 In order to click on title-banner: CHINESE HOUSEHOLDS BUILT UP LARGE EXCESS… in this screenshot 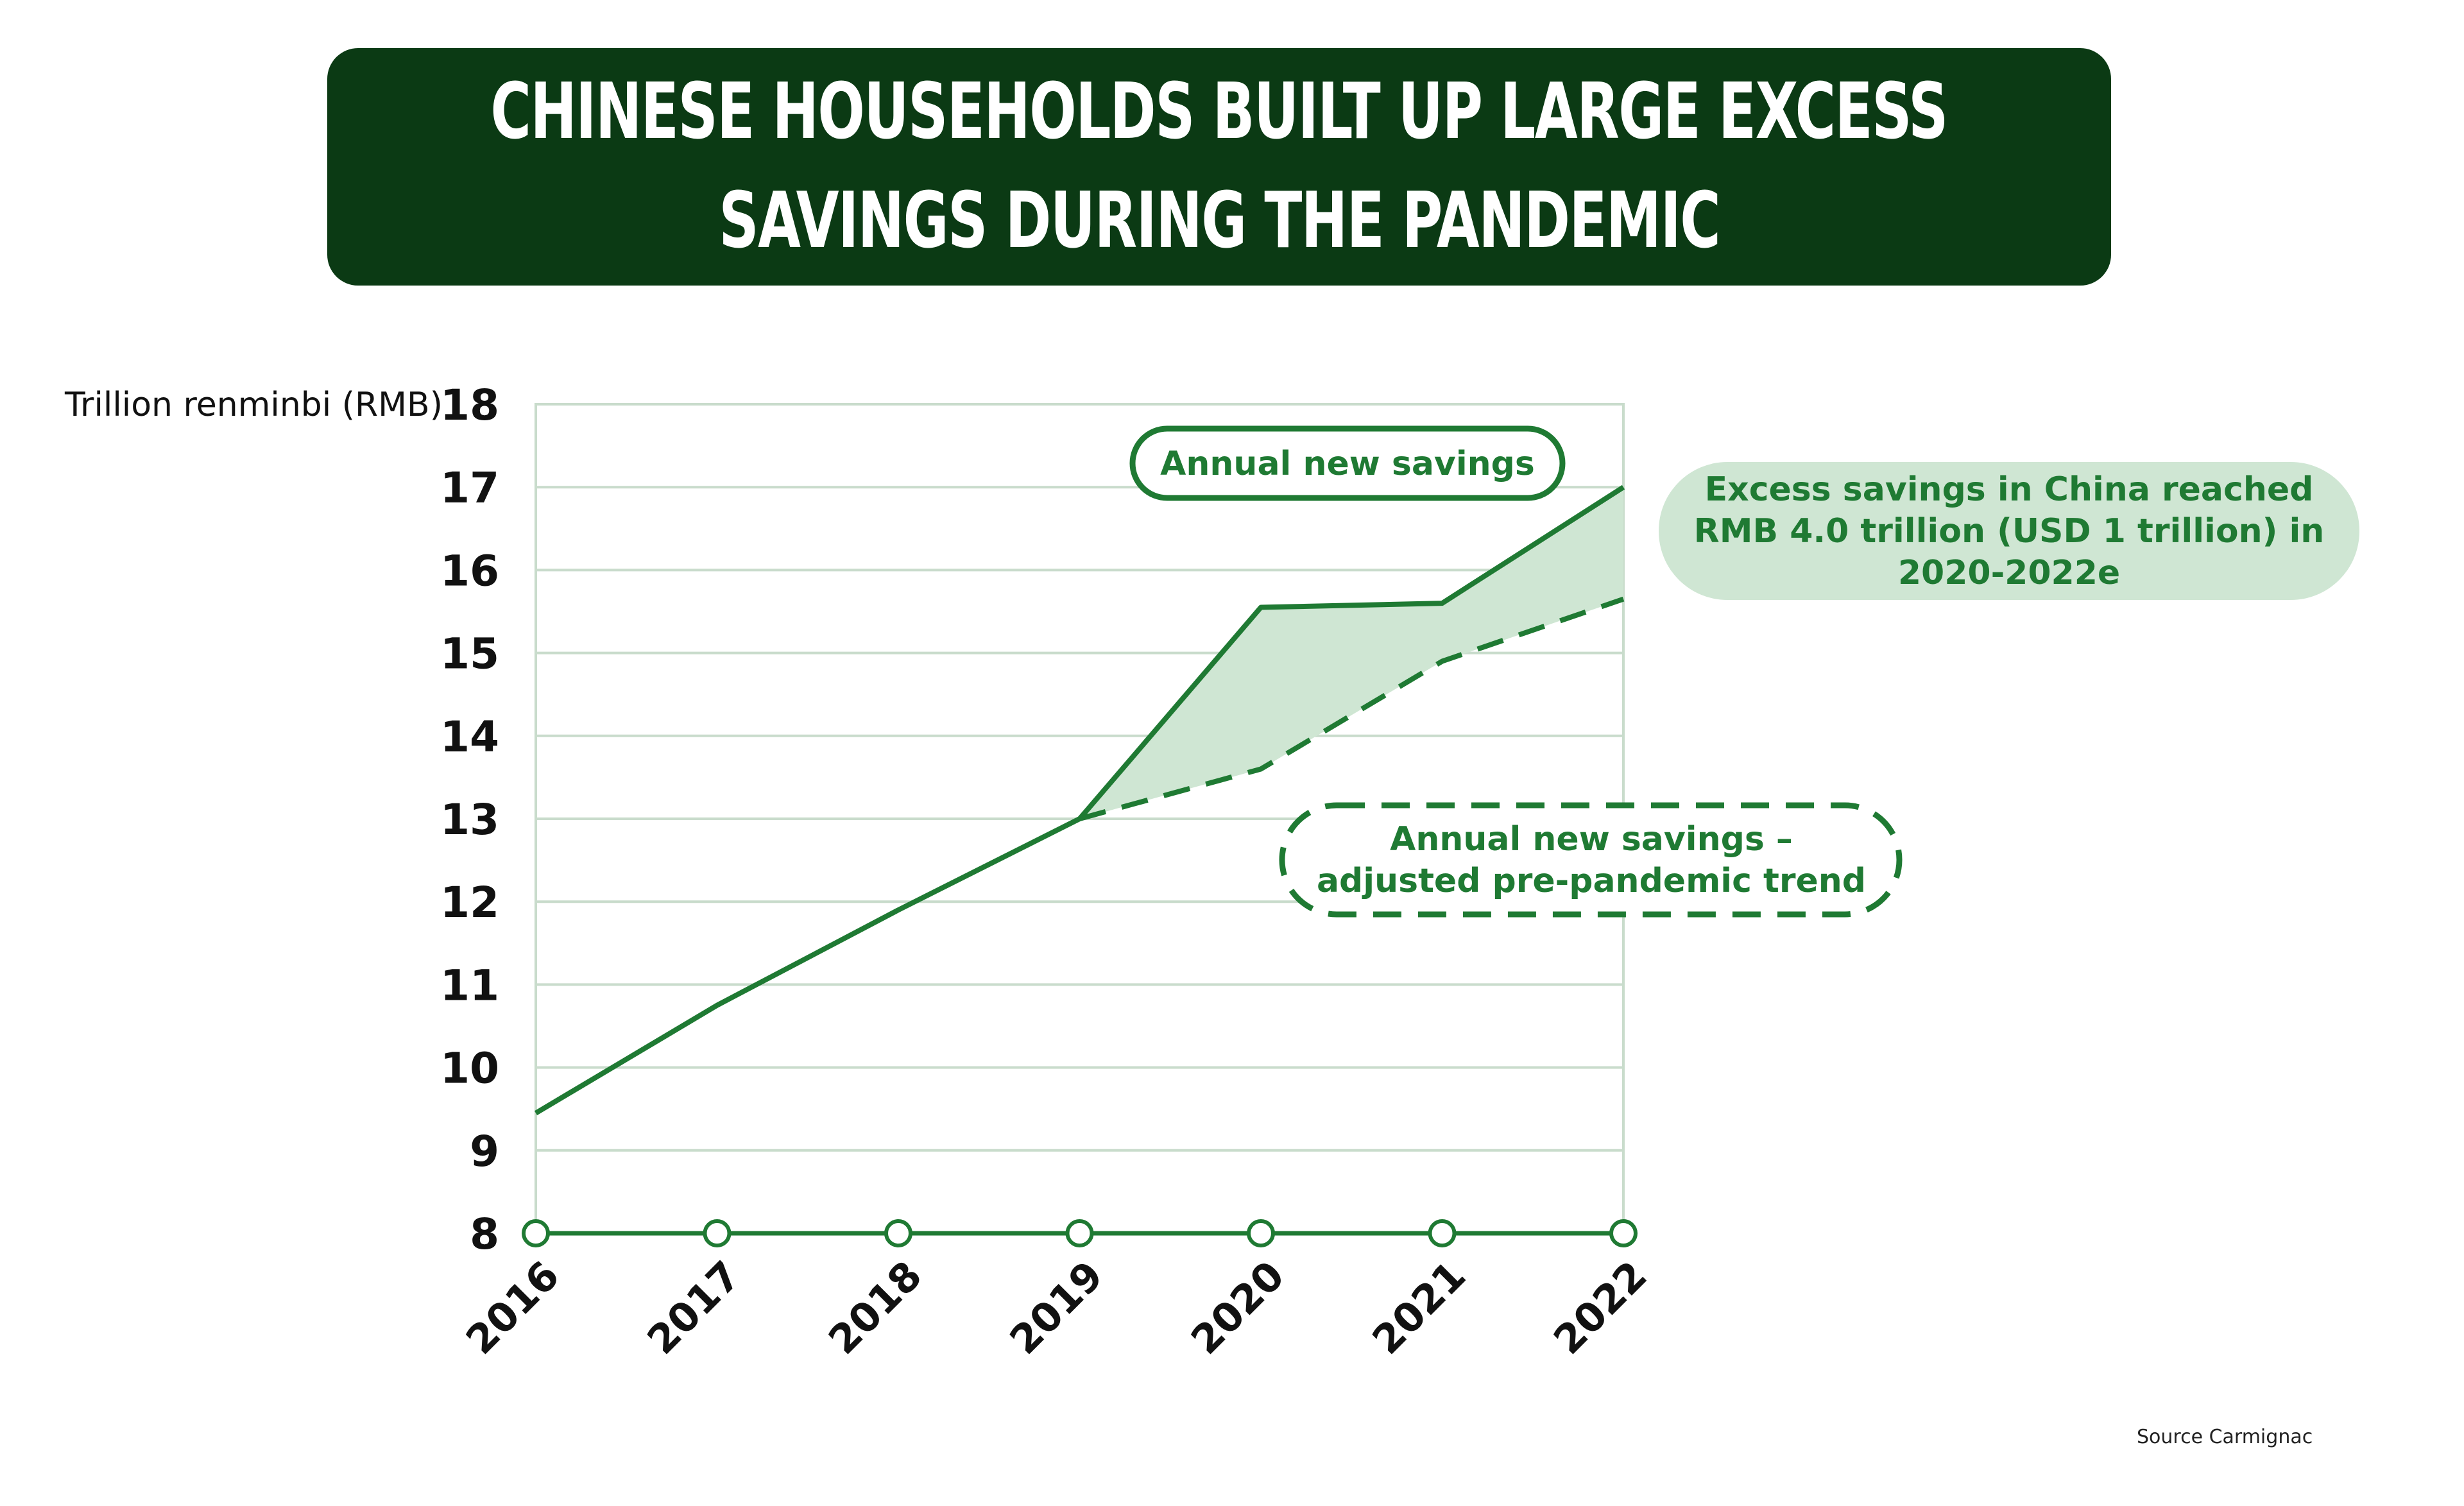, I will do `click(1219, 167)`.